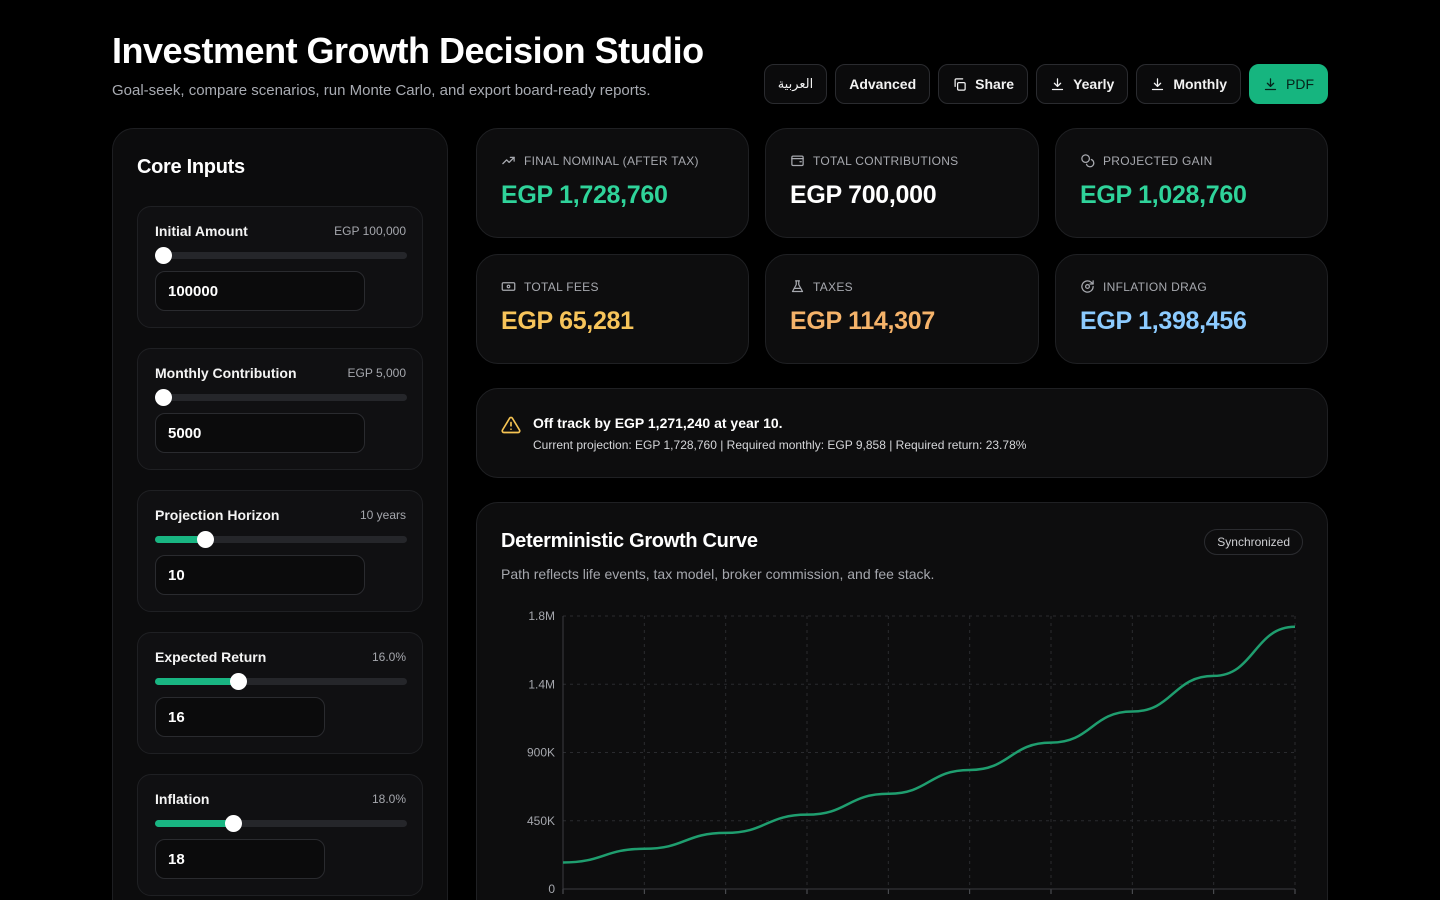 The image size is (1440, 900). What do you see at coordinates (1213, 899) in the screenshot?
I see `x-tick-label: 9` at bounding box center [1213, 899].